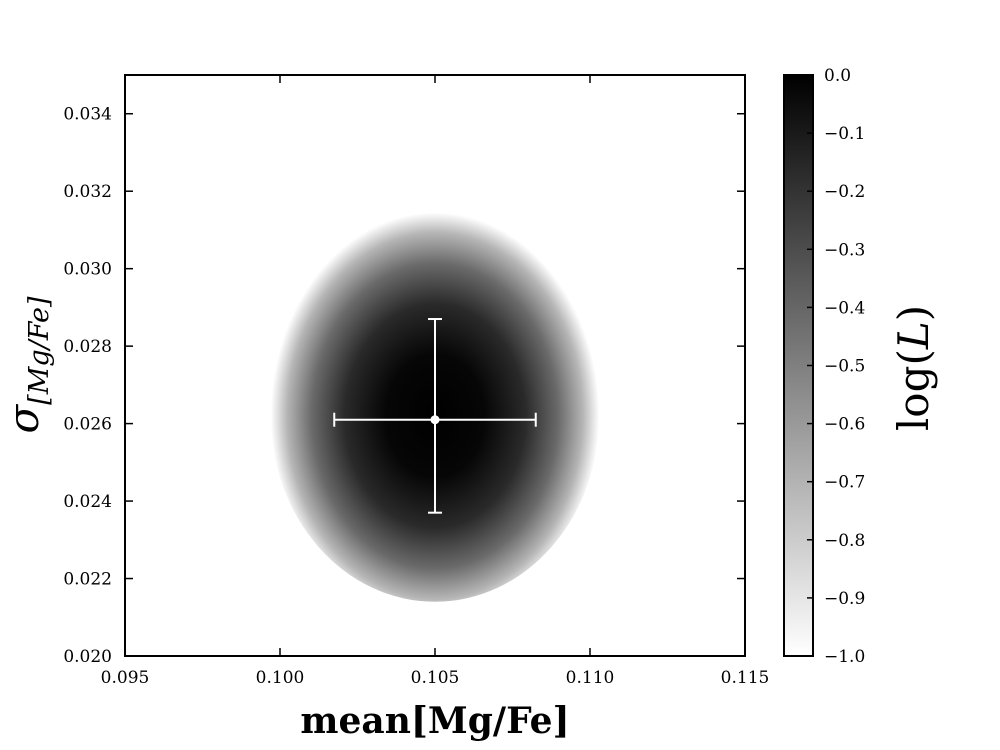 The width and height of the screenshot is (1000, 750). What do you see at coordinates (87, 425) in the screenshot?
I see `y-tick-label: 0.026` at bounding box center [87, 425].